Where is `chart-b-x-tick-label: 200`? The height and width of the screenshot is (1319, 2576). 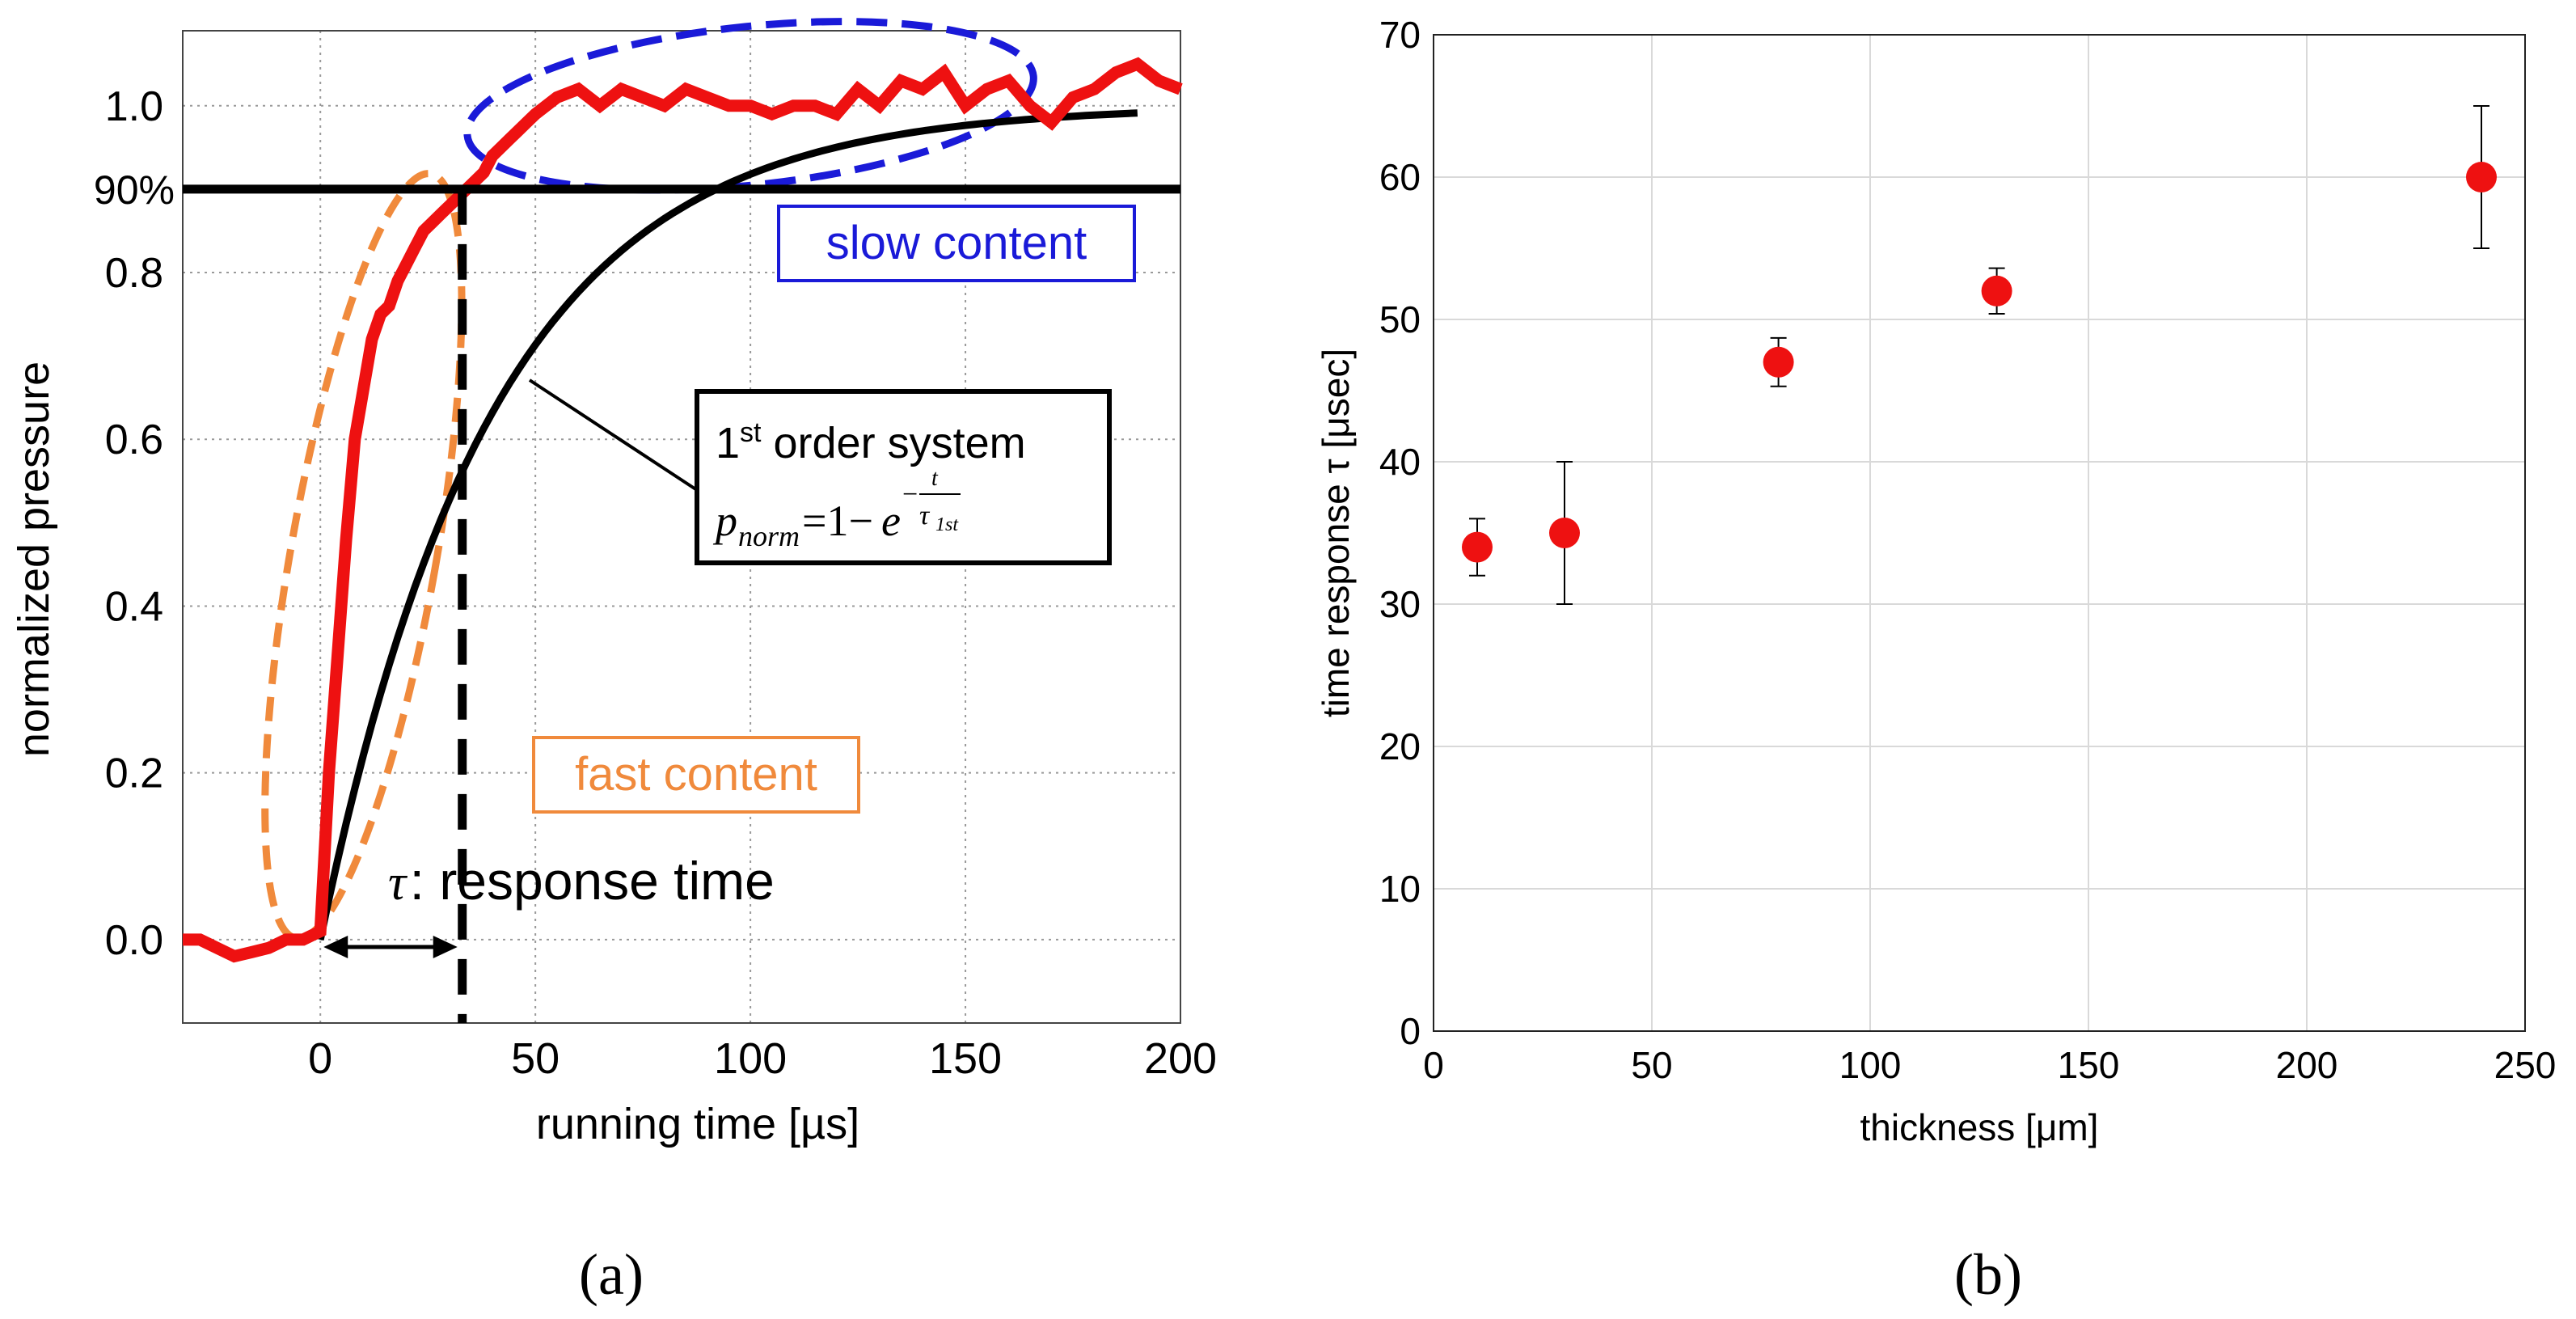 chart-b-x-tick-label: 200 is located at coordinates (2307, 1065).